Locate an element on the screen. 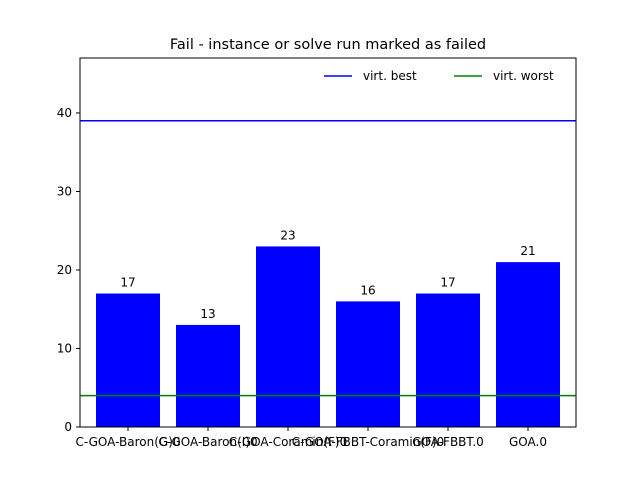 The image size is (640, 480). x-tick-label: GOA.0 is located at coordinates (528, 442).